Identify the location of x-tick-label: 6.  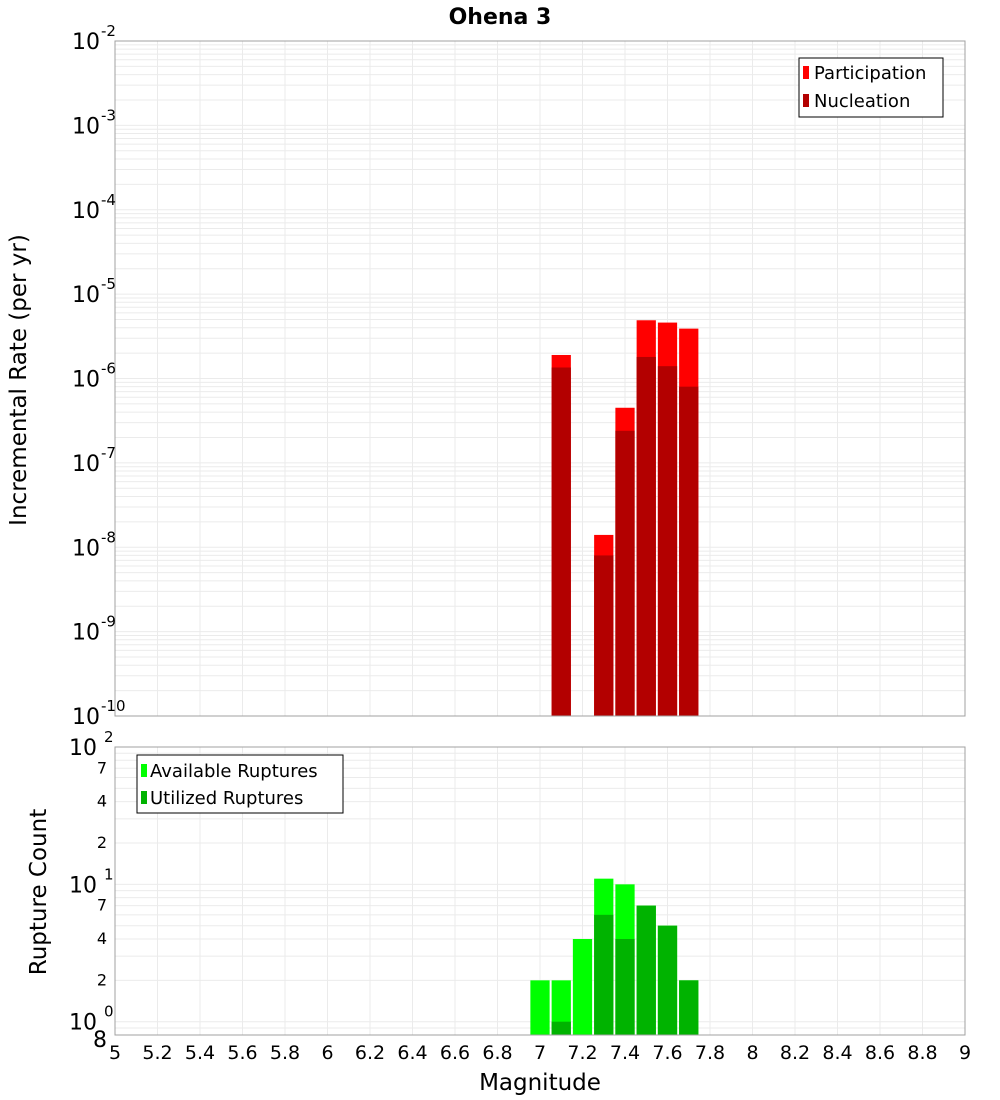
(327, 1053).